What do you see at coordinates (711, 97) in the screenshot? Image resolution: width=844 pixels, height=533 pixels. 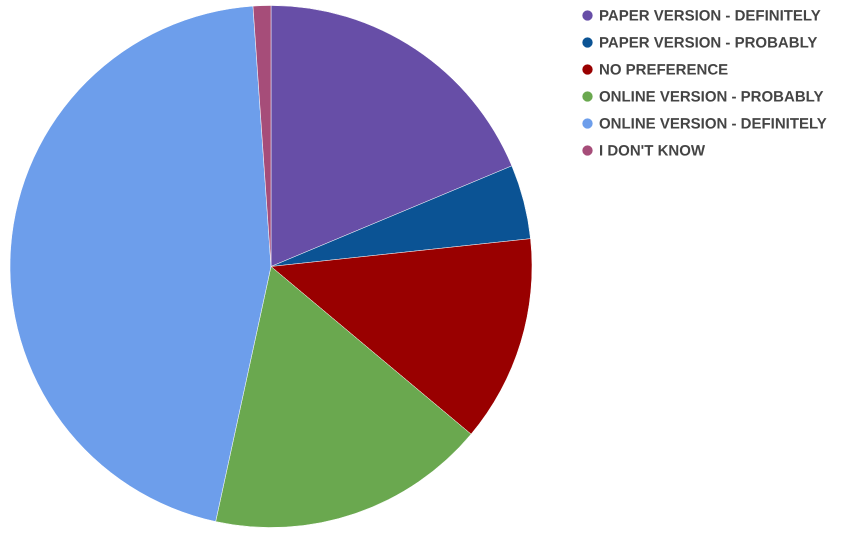 I see `legend-label: ONLINE VERSION - PROBABLY` at bounding box center [711, 97].